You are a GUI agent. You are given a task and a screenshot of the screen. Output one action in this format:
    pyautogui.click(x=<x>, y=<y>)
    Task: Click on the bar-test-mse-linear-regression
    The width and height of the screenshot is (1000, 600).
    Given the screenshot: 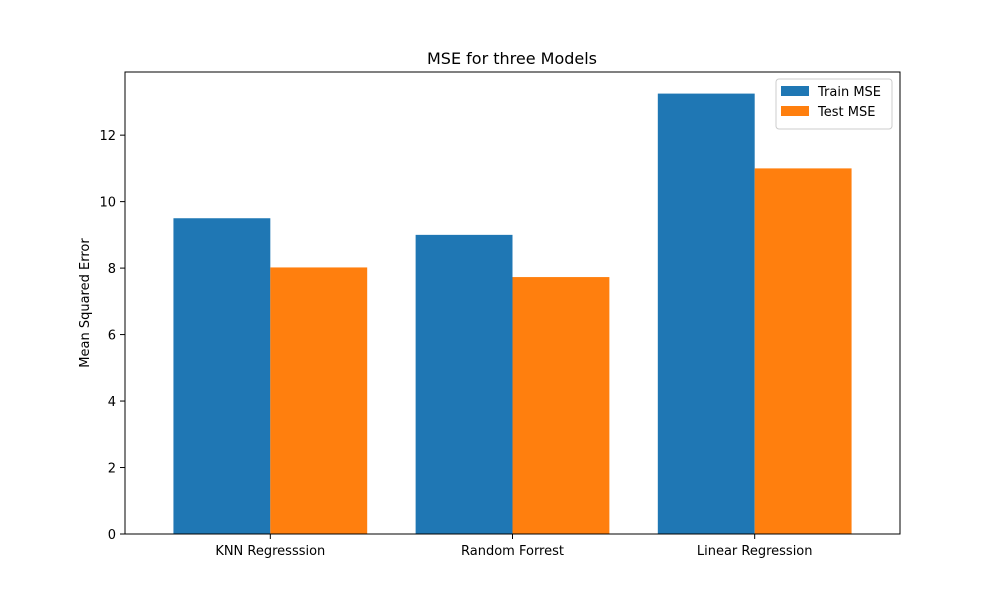 What is the action you would take?
    pyautogui.click(x=803, y=351)
    